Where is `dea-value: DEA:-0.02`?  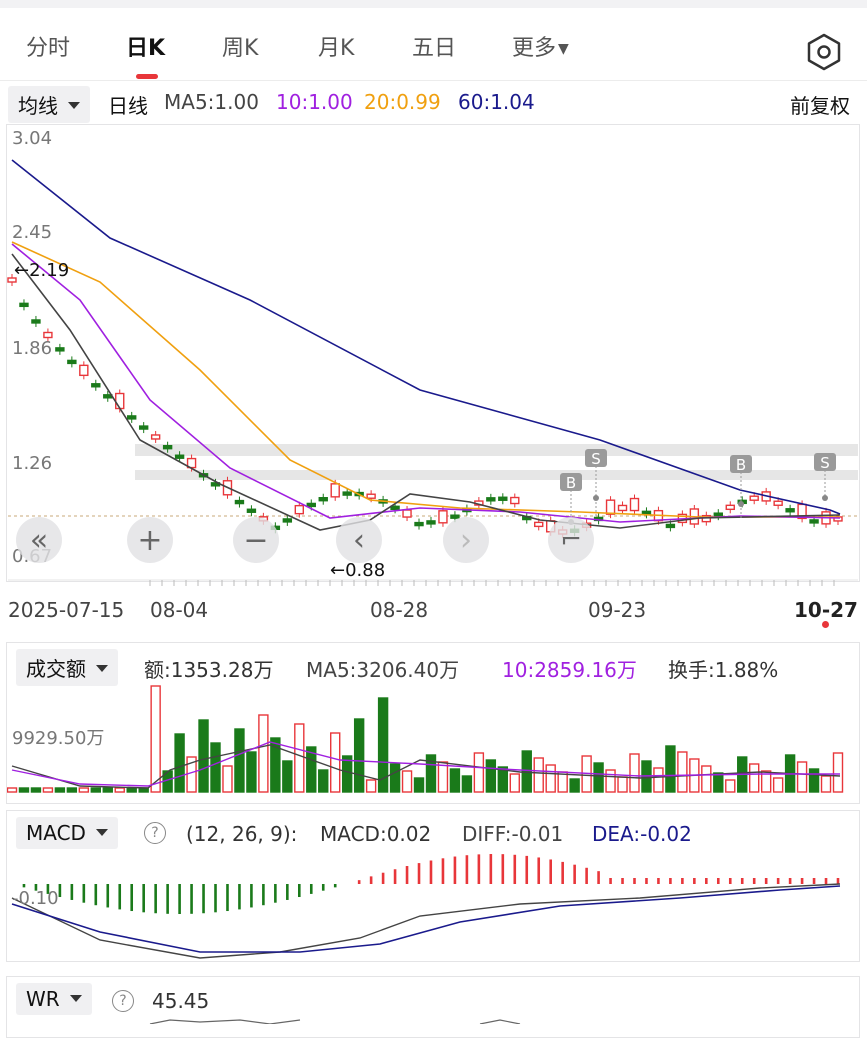
dea-value: DEA:-0.02 is located at coordinates (642, 834).